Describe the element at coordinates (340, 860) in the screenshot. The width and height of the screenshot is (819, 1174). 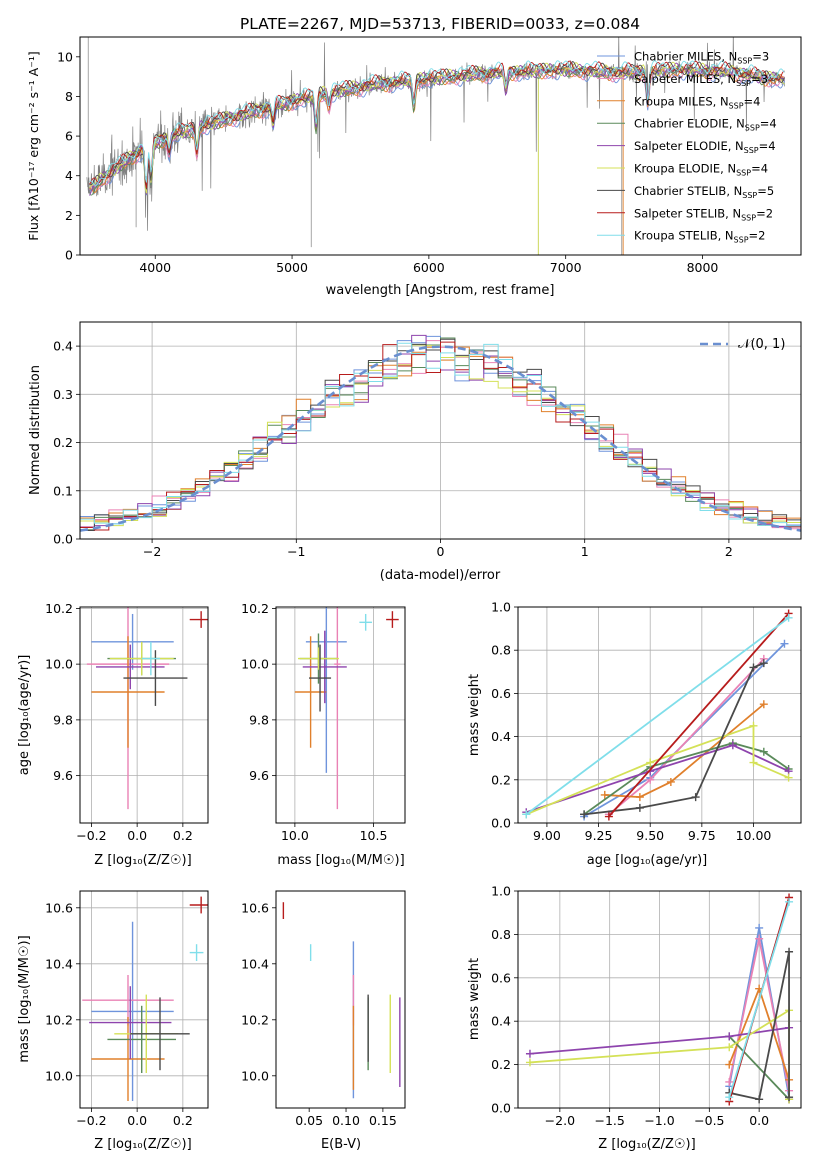
I see `age-mass-xlabel: mass [log₁₀(M/M☉)]` at that location.